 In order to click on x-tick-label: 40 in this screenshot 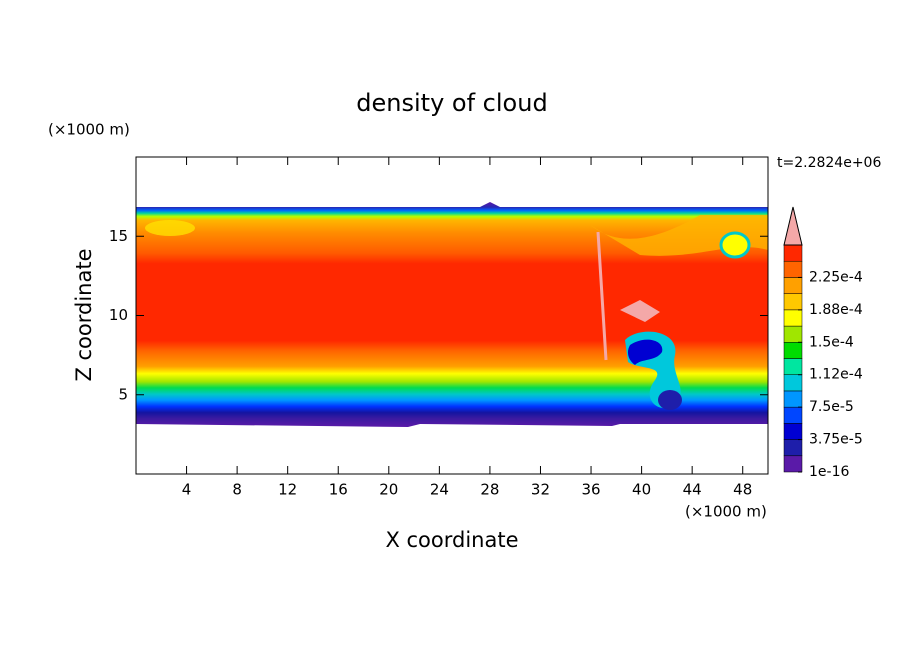, I will do `click(641, 490)`.